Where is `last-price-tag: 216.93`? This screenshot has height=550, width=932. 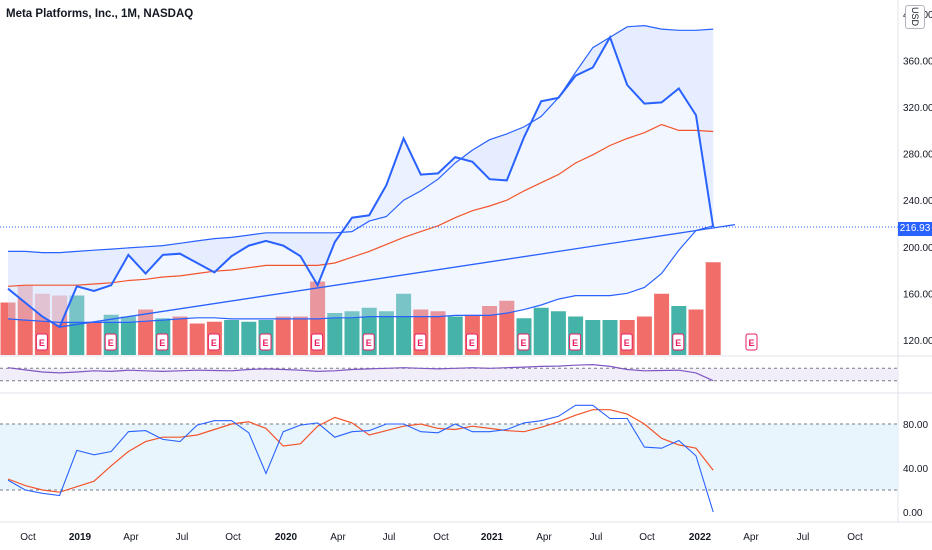 last-price-tag: 216.93 is located at coordinates (915, 229).